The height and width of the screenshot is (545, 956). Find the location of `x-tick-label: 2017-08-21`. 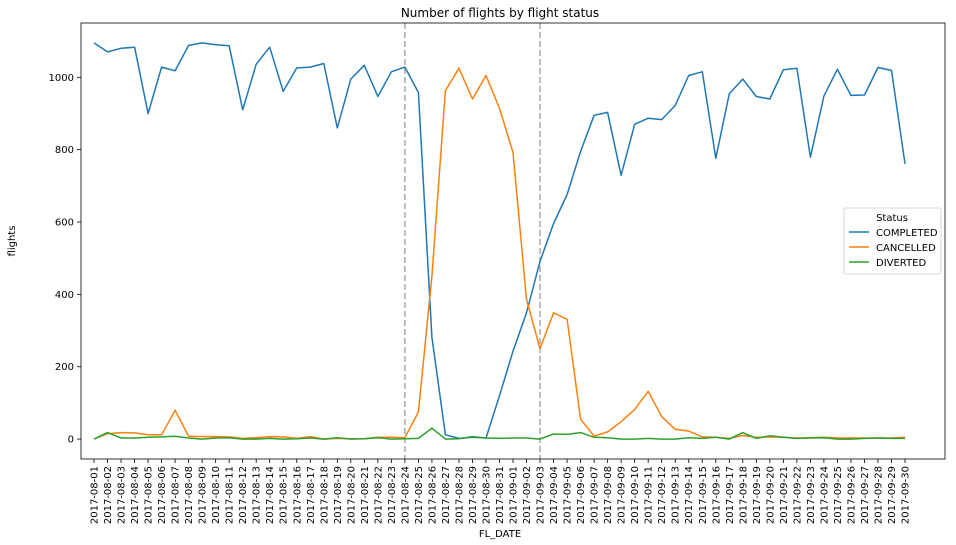

x-tick-label: 2017-08-21 is located at coordinates (365, 495).